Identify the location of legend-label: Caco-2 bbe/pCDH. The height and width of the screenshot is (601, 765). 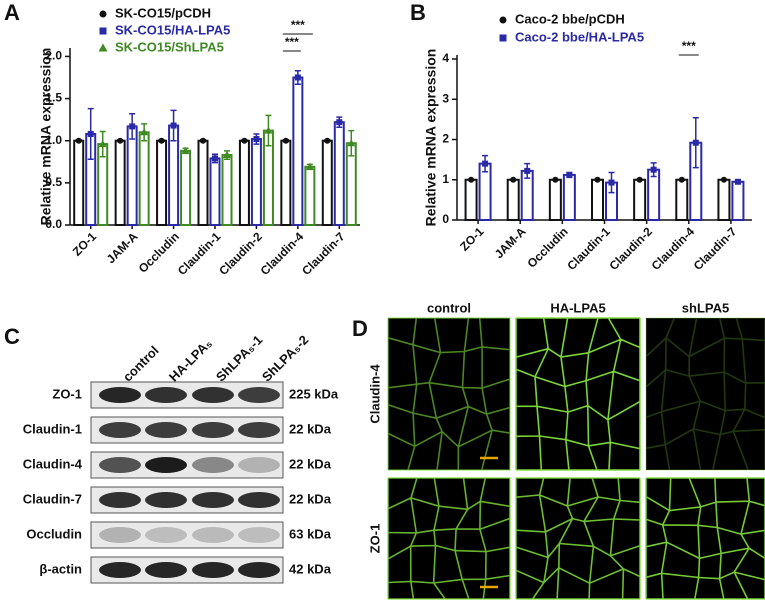
(570, 18).